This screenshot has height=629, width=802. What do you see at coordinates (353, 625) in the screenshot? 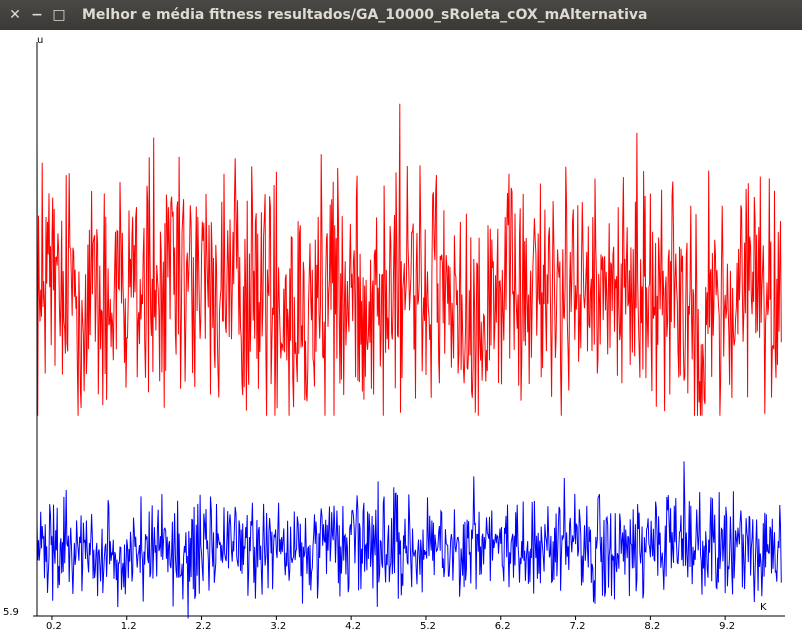
I see `x-tick-label: 4.2` at bounding box center [353, 625].